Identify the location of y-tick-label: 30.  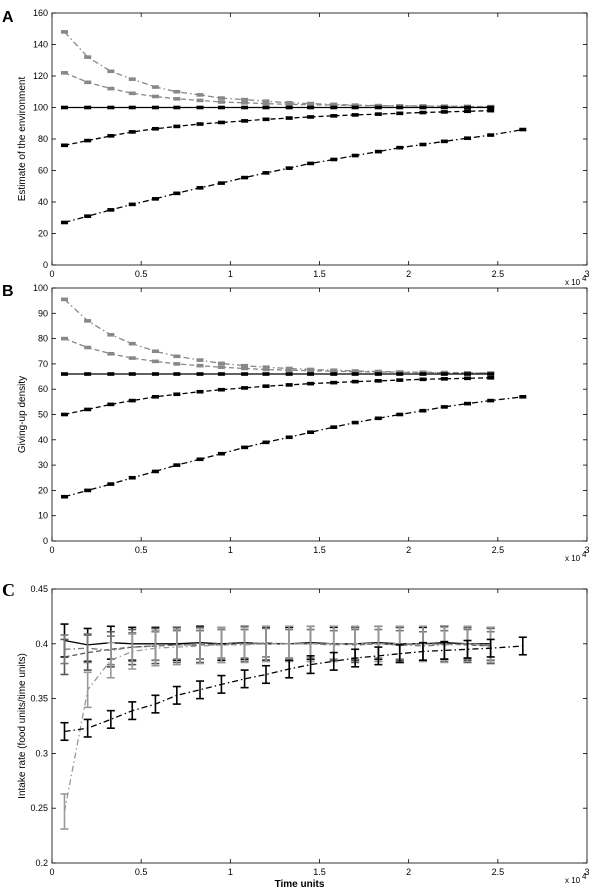
(43, 465).